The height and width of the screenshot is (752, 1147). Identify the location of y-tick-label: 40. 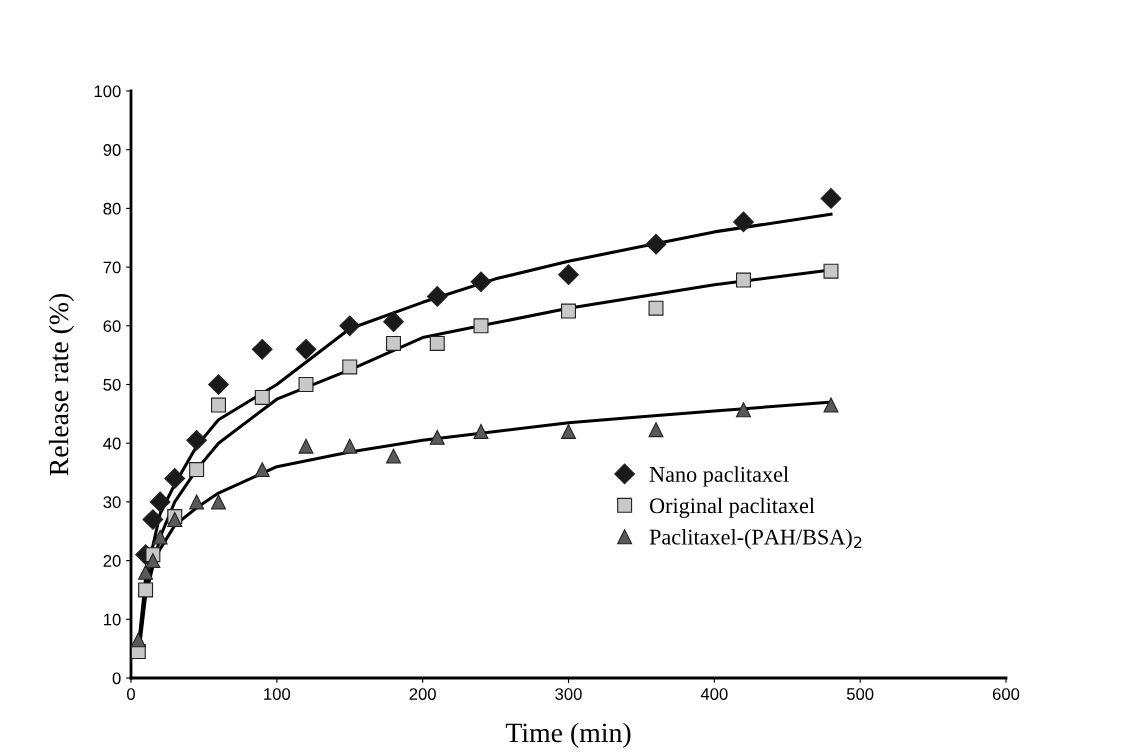
(112, 443).